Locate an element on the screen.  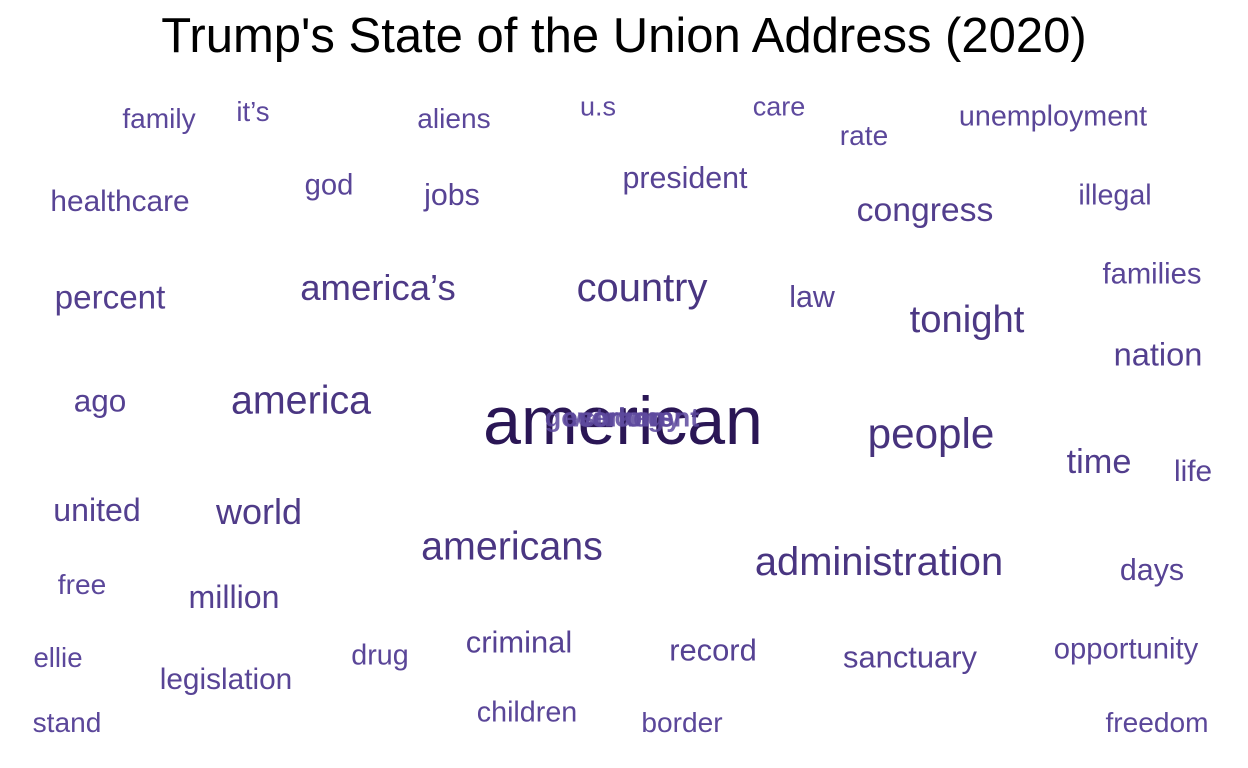
word-legislation: legislation is located at coordinates (226, 680).